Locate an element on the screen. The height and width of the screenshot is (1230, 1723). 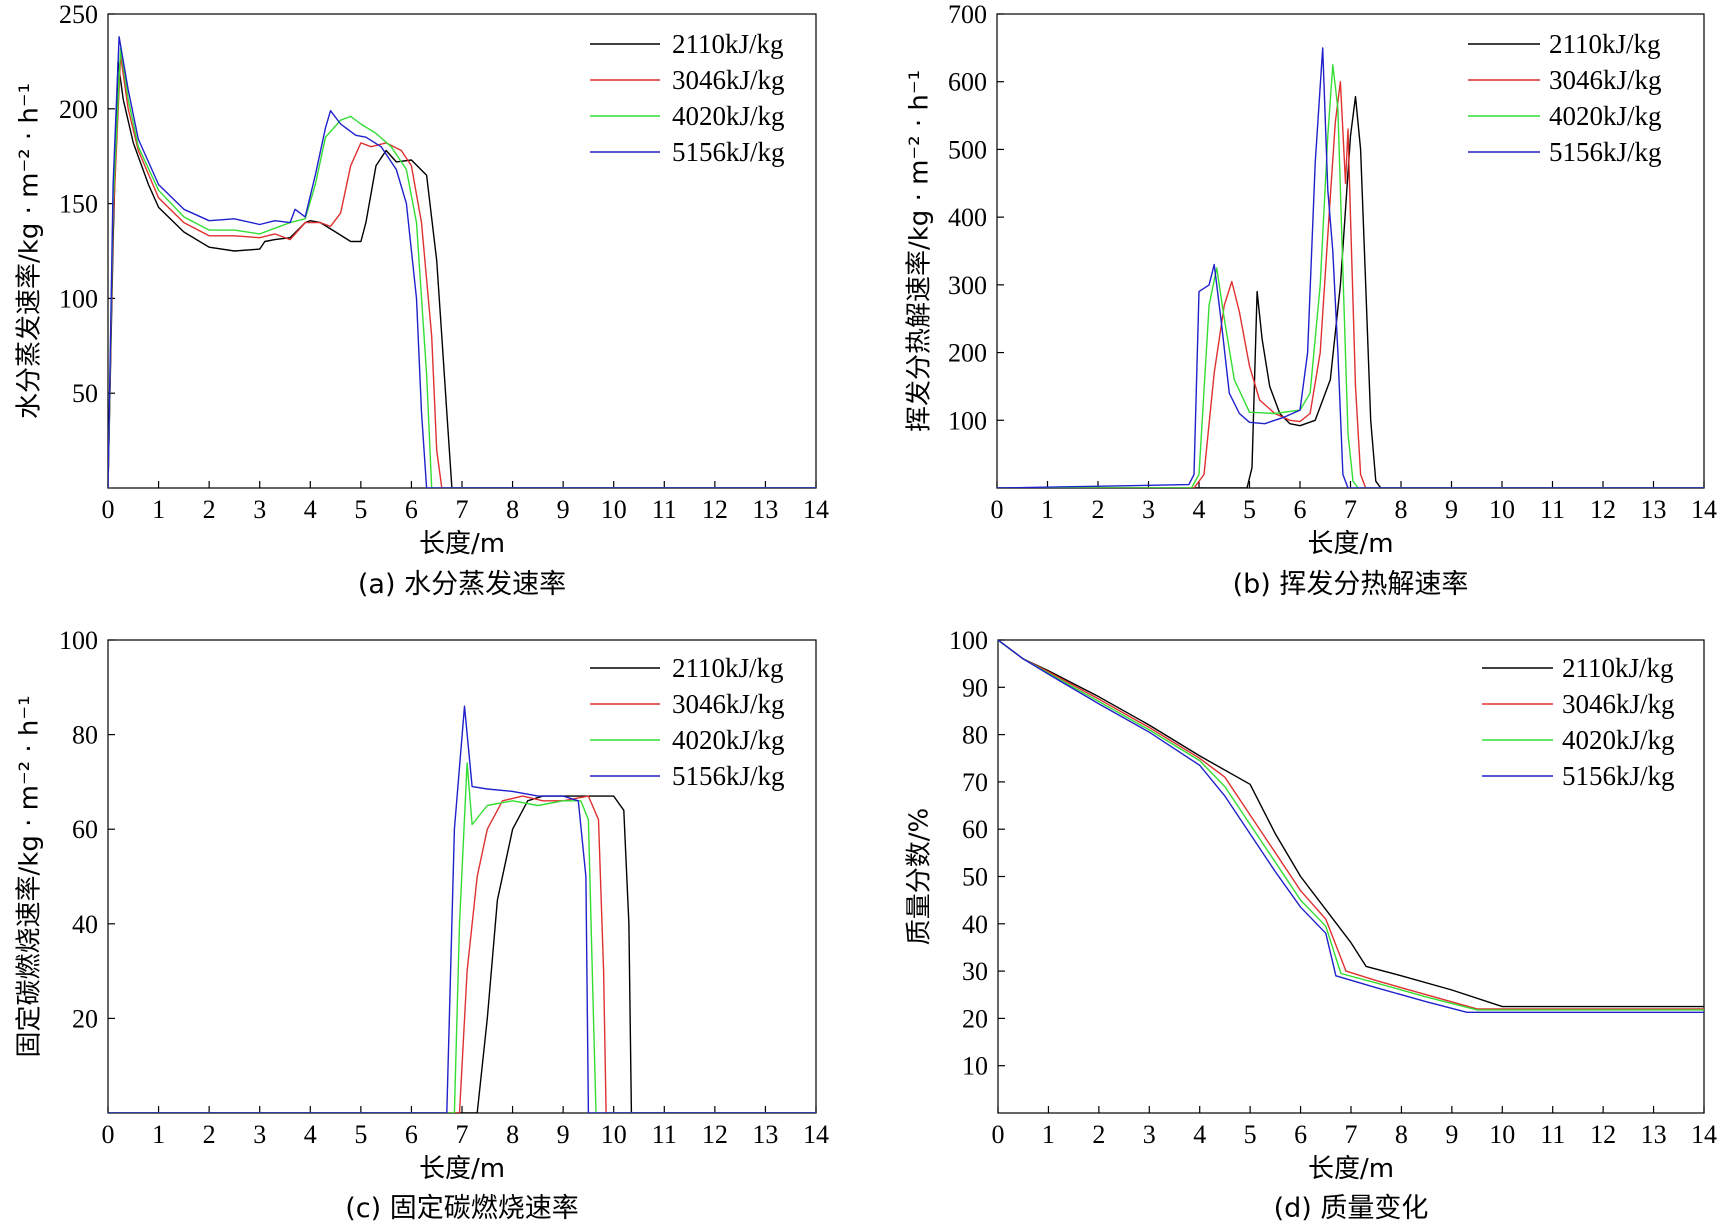
y-tick-label: 700 is located at coordinates (967, 14).